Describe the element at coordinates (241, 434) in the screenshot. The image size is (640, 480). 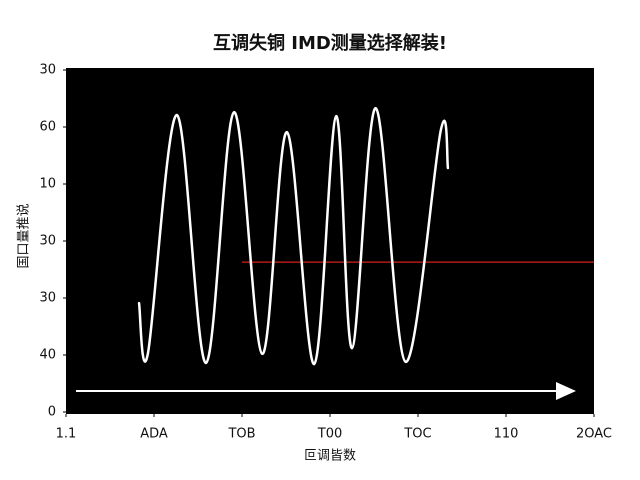
I see `x-tick-label: TOB` at that location.